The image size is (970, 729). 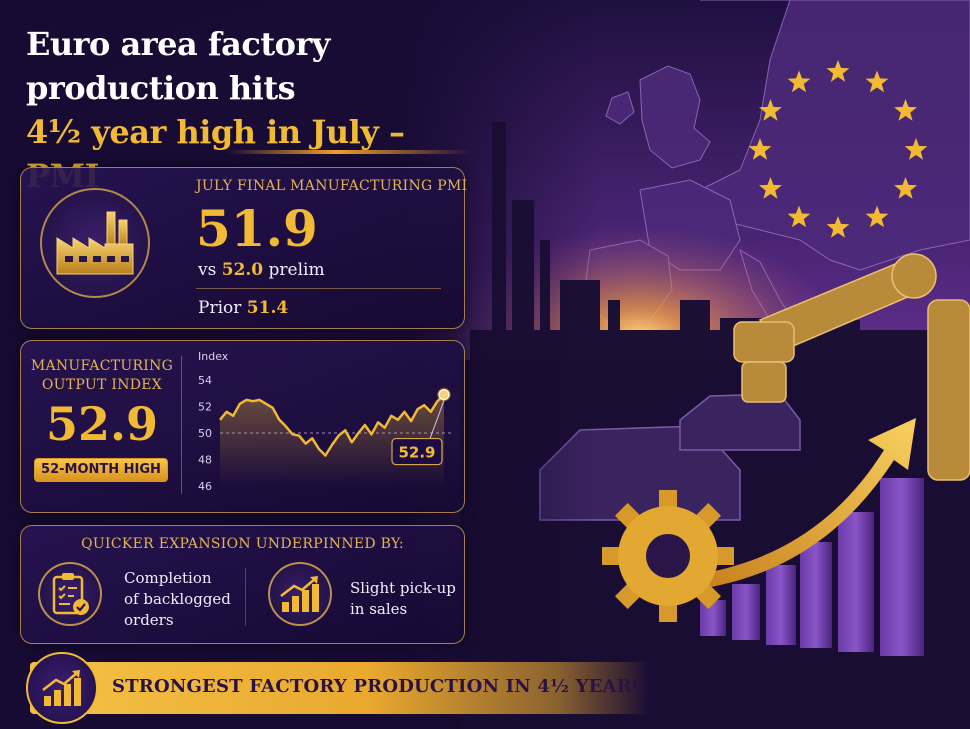 What do you see at coordinates (318, 288) in the screenshot?
I see `pmi-divider` at bounding box center [318, 288].